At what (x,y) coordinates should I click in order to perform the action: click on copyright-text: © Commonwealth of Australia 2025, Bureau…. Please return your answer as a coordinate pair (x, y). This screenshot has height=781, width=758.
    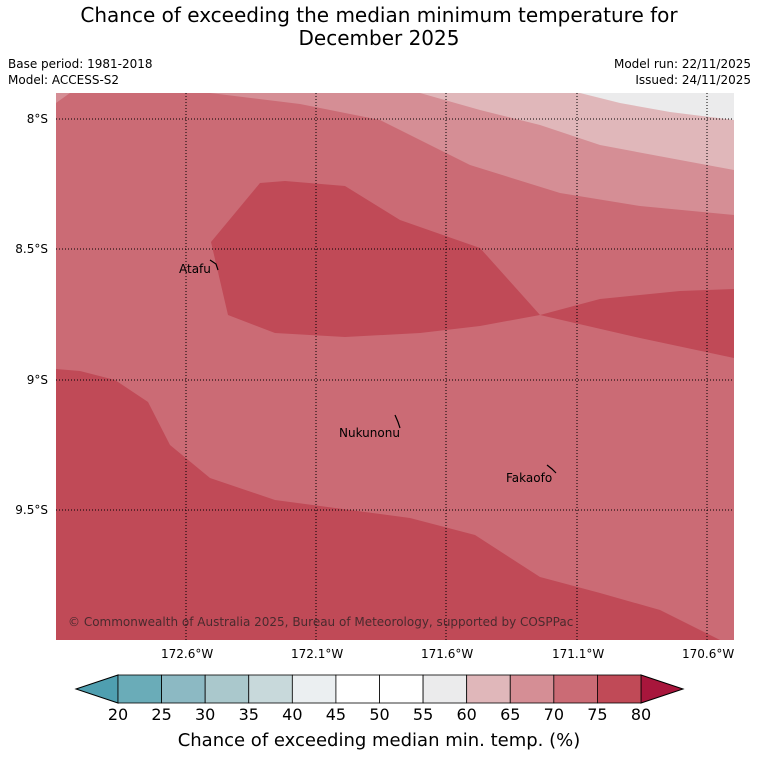
    Looking at the image, I should click on (321, 622).